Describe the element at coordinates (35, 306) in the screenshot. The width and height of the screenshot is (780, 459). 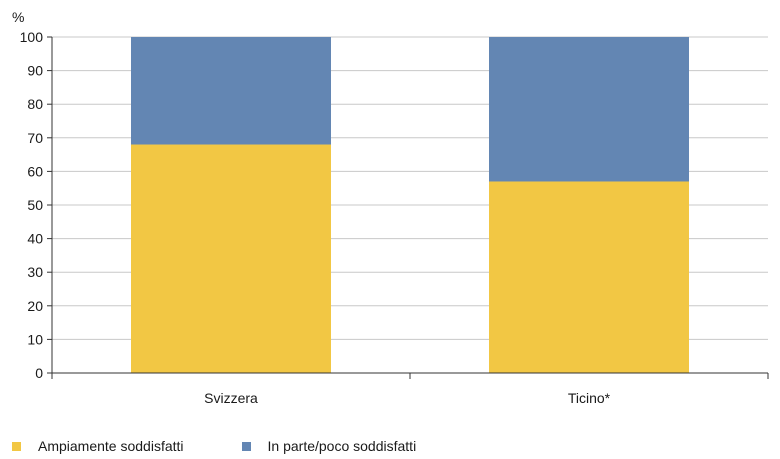
I see `y-tick-label: 20` at that location.